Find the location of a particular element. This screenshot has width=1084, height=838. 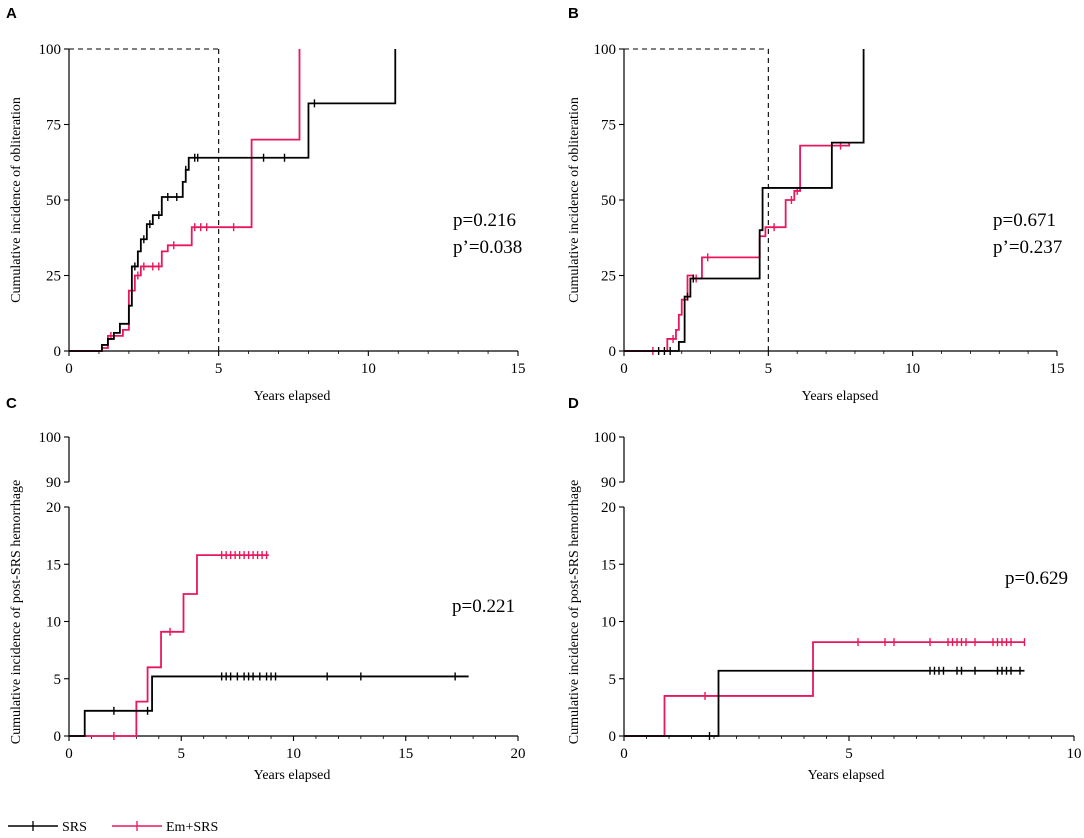

p-value: p=0.671 is located at coordinates (1024, 220).